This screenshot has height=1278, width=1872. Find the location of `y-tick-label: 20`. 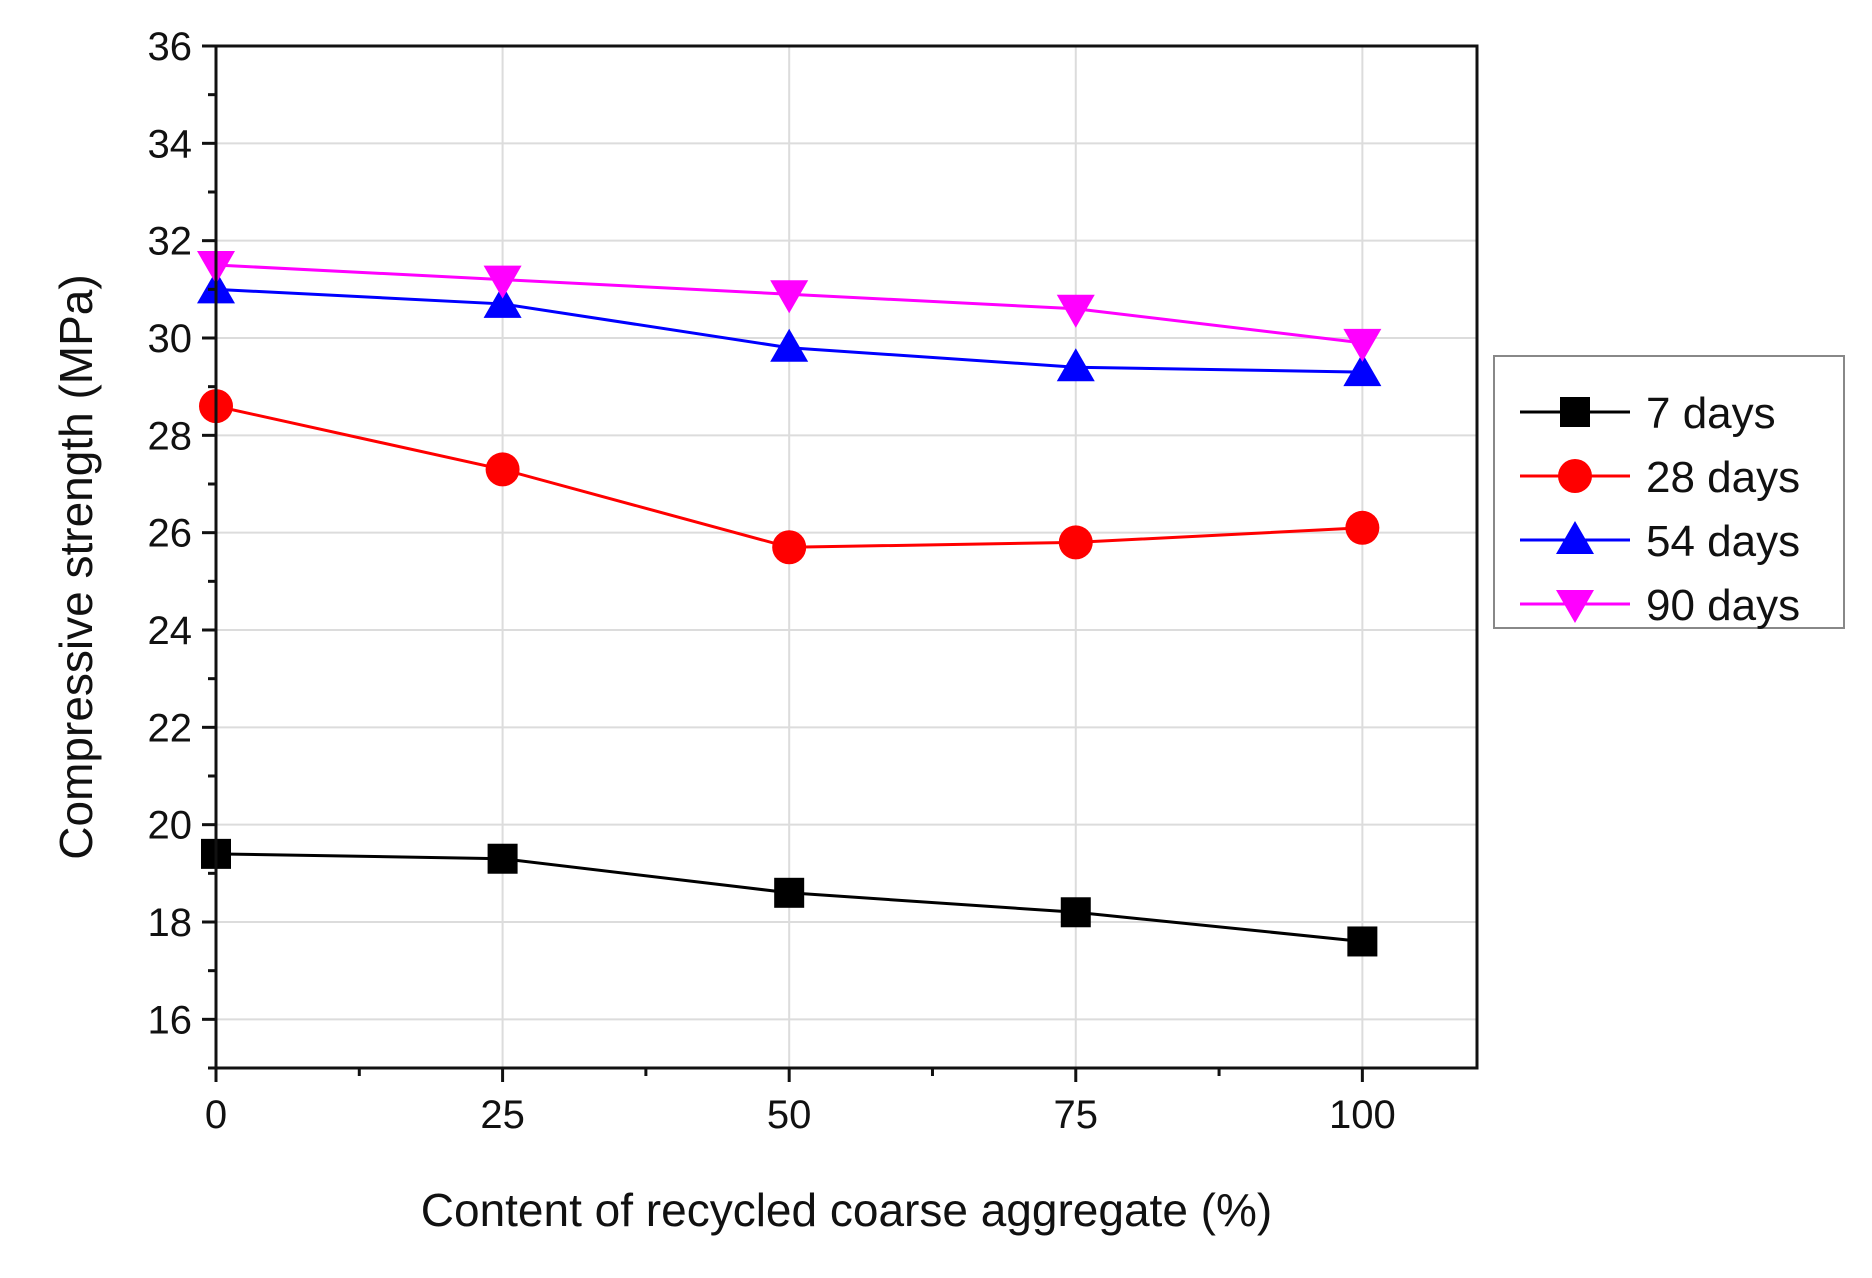

y-tick-label: 20 is located at coordinates (170, 826).